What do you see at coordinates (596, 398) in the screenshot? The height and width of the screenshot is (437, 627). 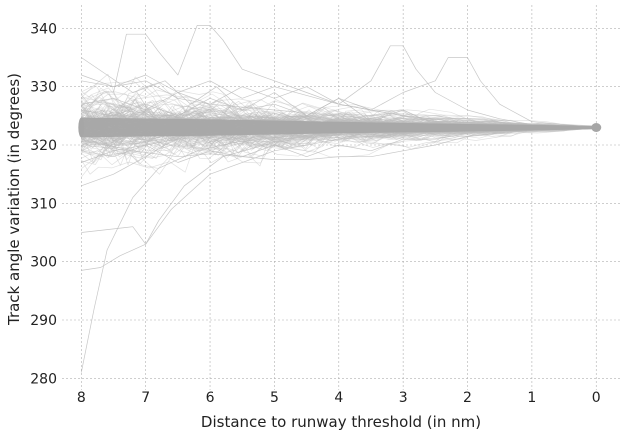 I see `x-tick-label: 0` at bounding box center [596, 398].